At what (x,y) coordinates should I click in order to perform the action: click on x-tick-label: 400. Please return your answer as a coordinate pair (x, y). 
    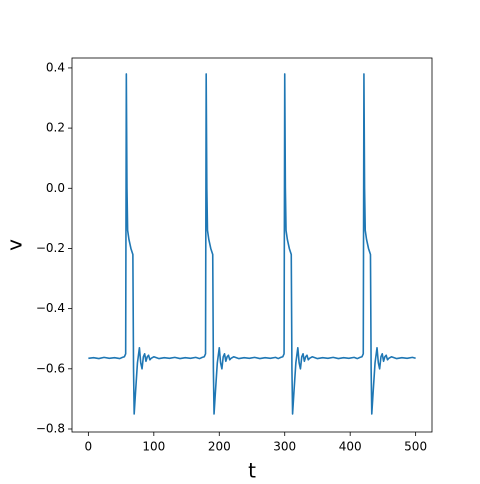
    Looking at the image, I should click on (350, 447).